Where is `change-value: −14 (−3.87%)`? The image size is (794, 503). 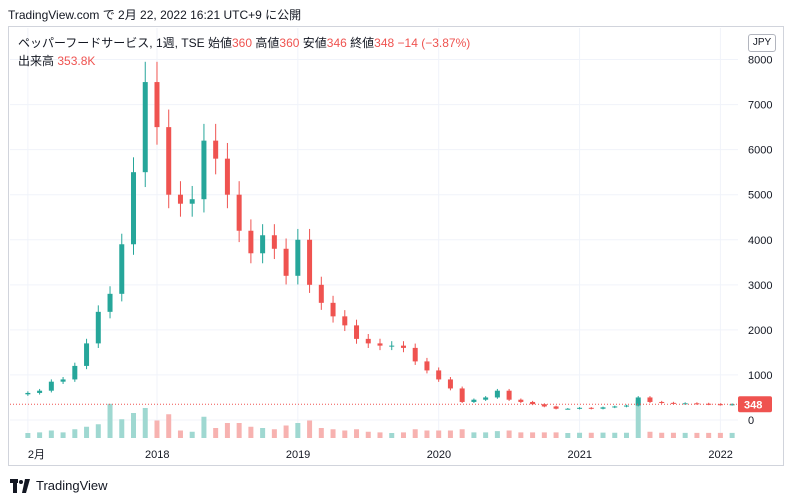 change-value: −14 (−3.87%) is located at coordinates (434, 43).